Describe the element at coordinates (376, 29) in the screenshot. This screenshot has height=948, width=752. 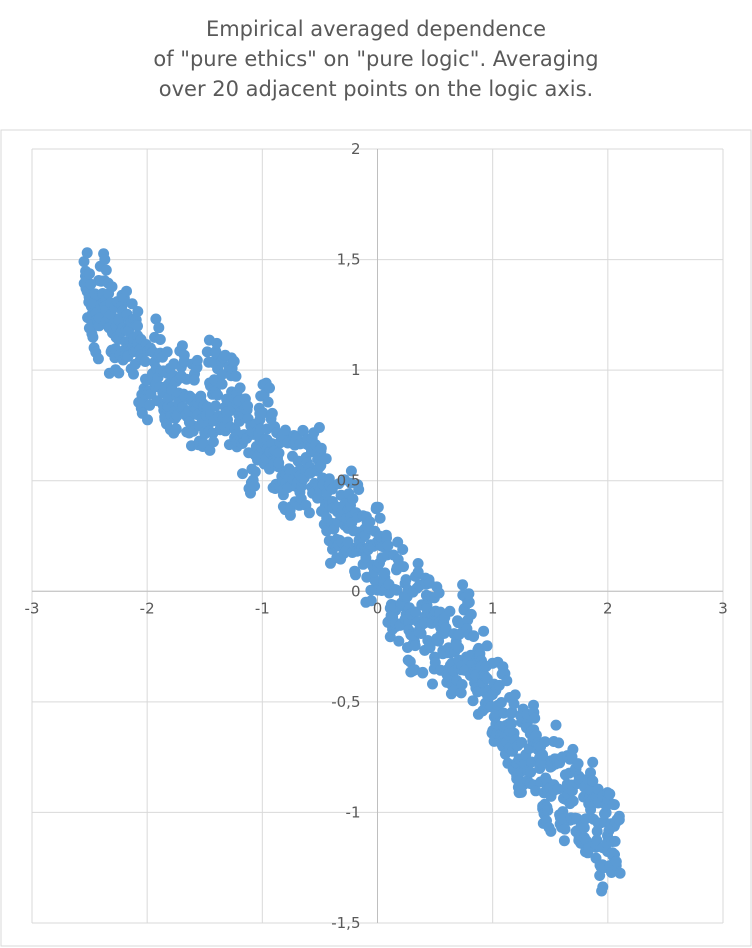
I see `chart-title-line-1: Empirical averaged dependence` at that location.